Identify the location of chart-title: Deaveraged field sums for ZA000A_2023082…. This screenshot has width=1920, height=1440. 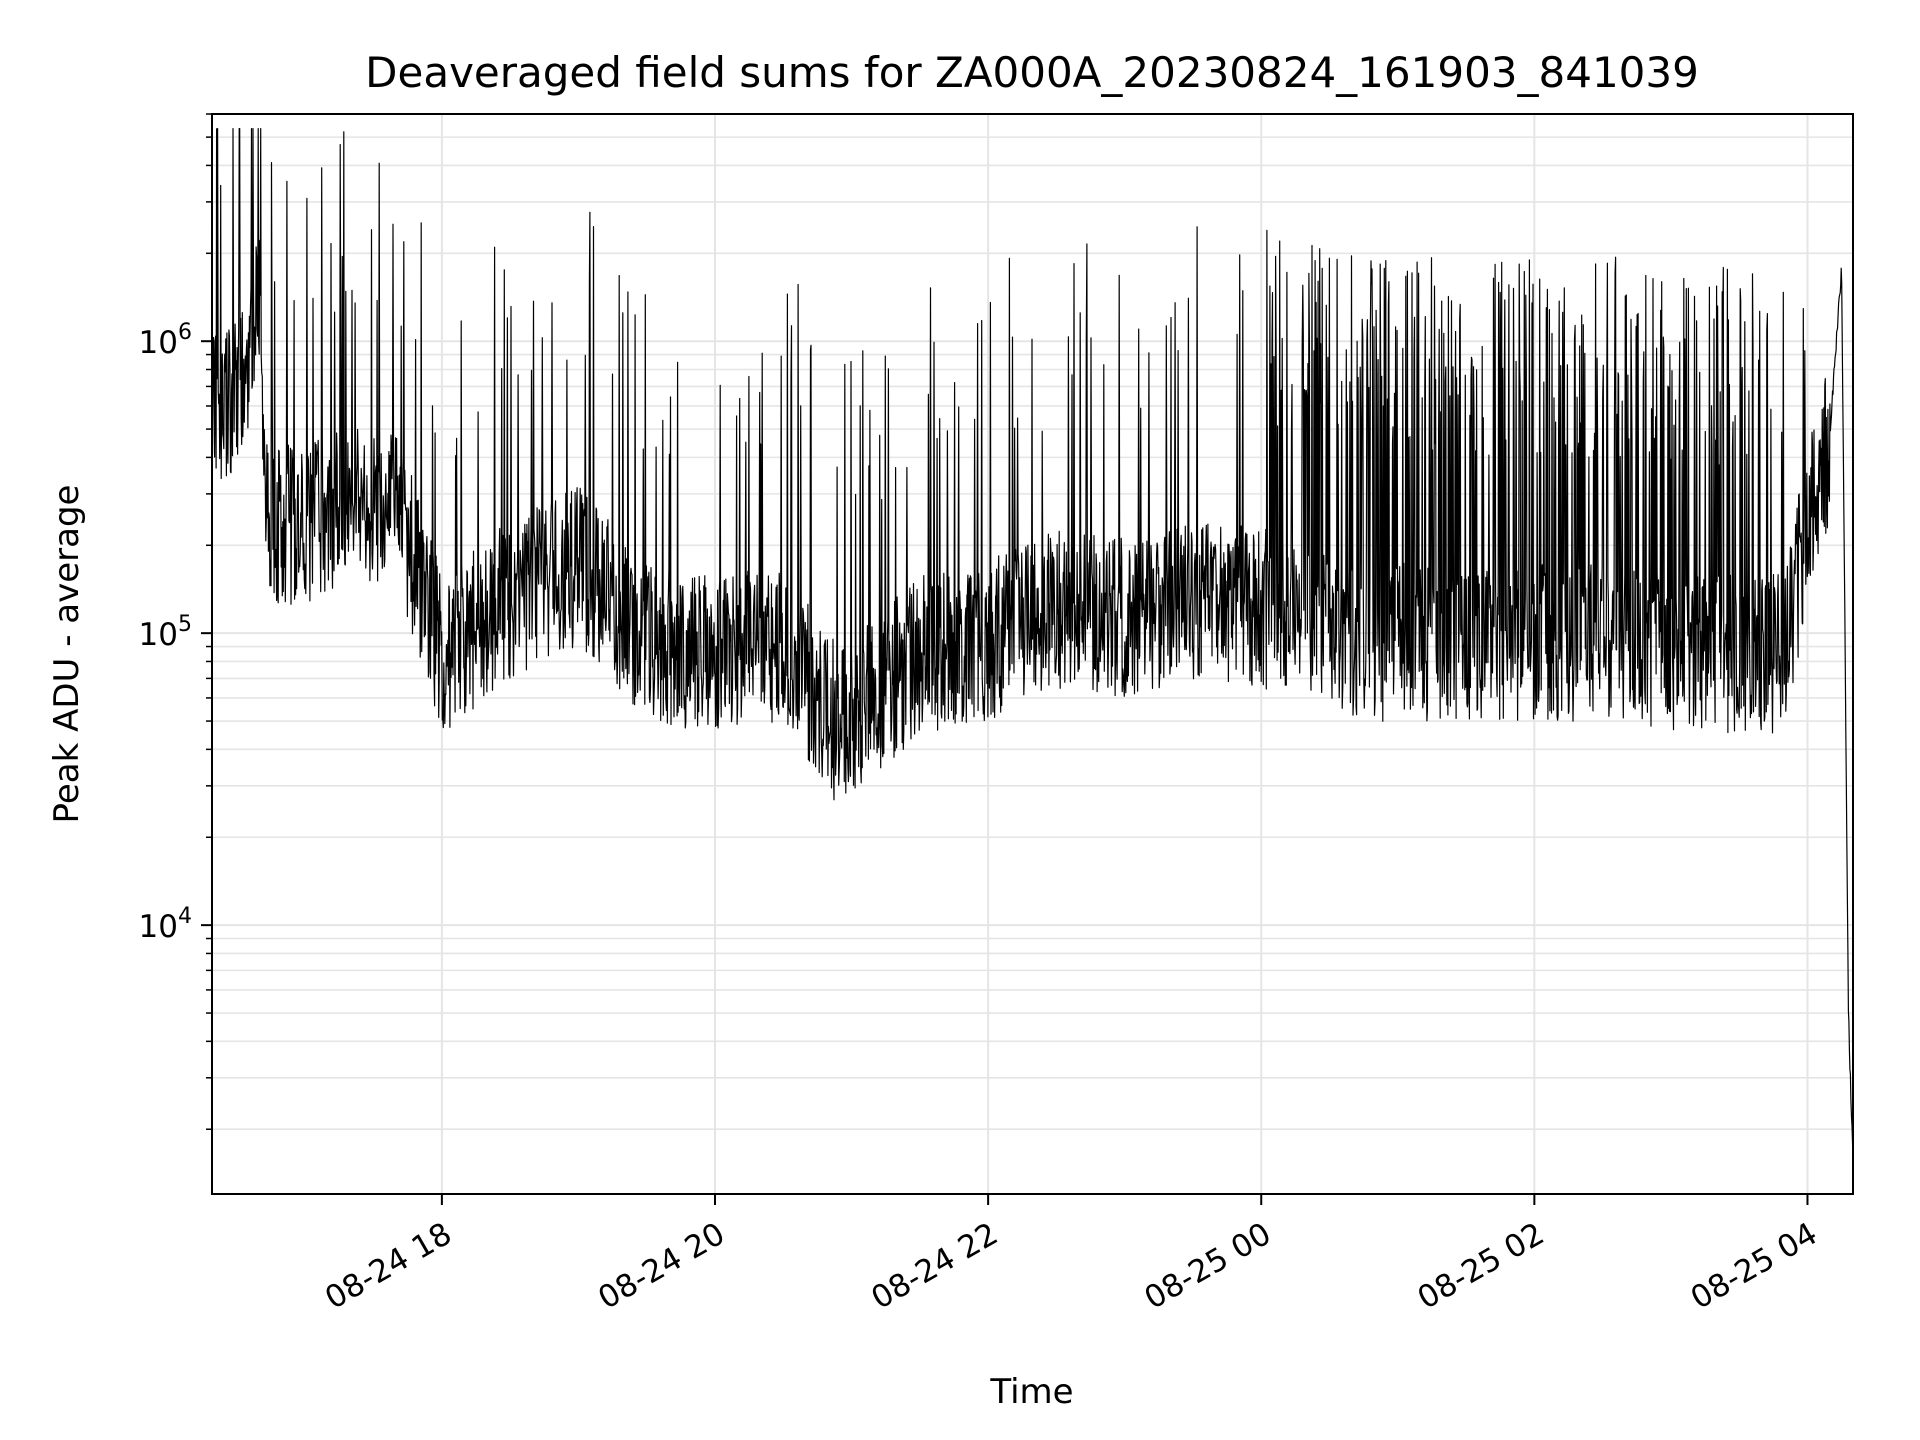
(1032, 72).